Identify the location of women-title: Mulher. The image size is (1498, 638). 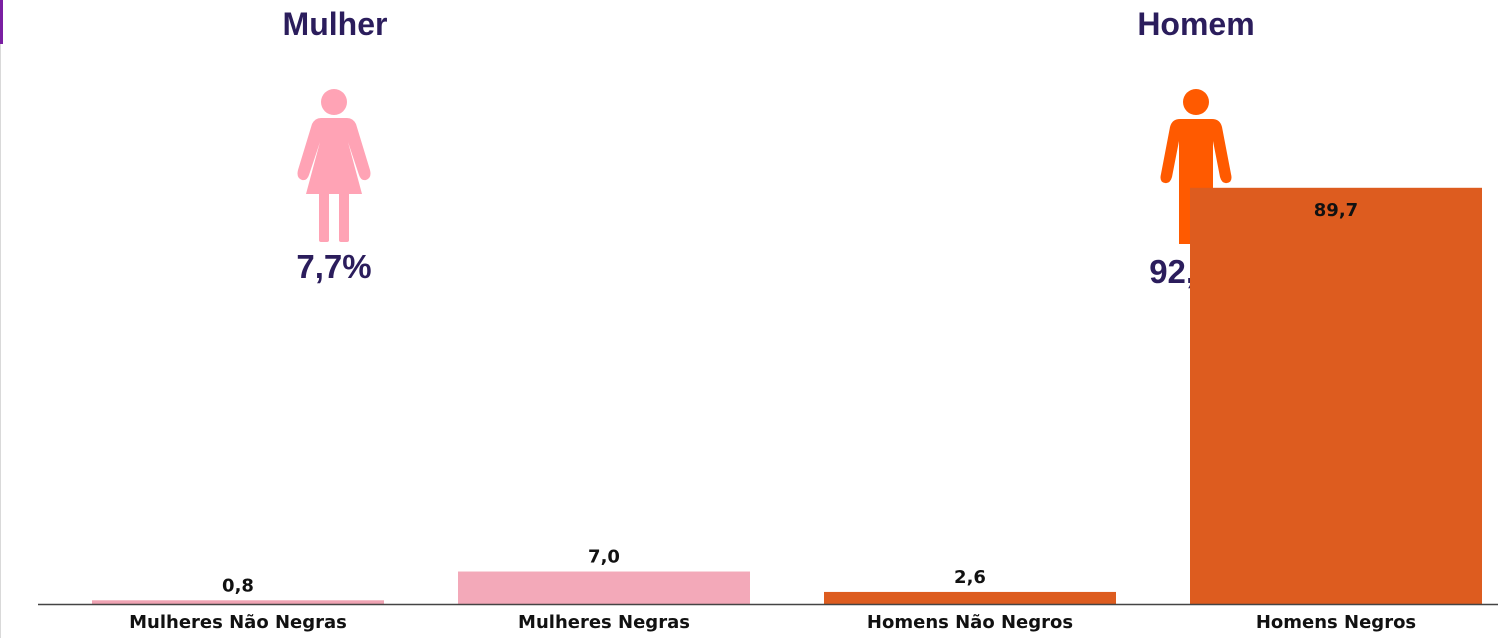
(335, 24).